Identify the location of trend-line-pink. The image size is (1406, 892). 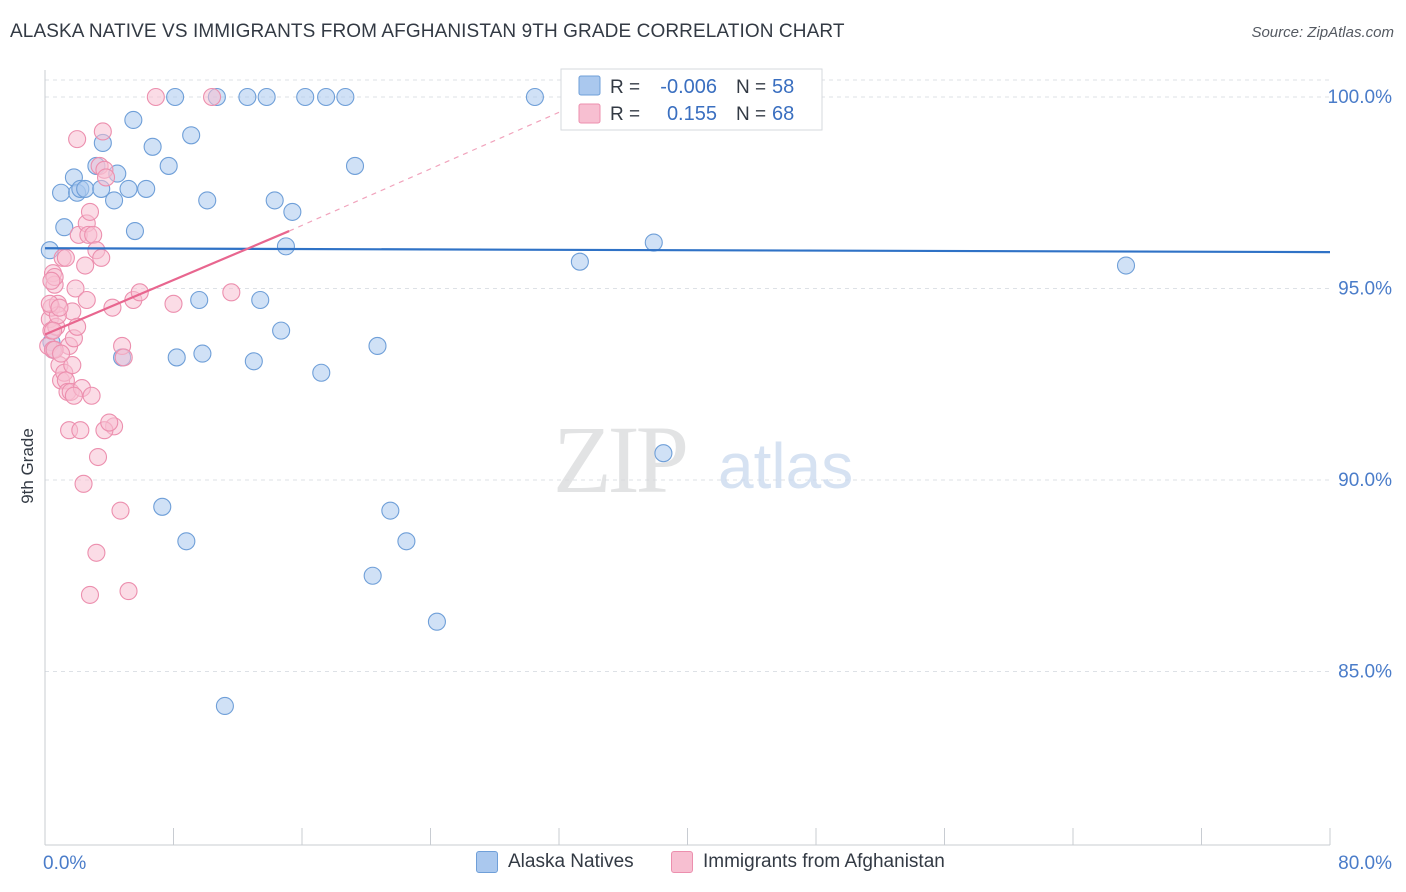
(167, 283).